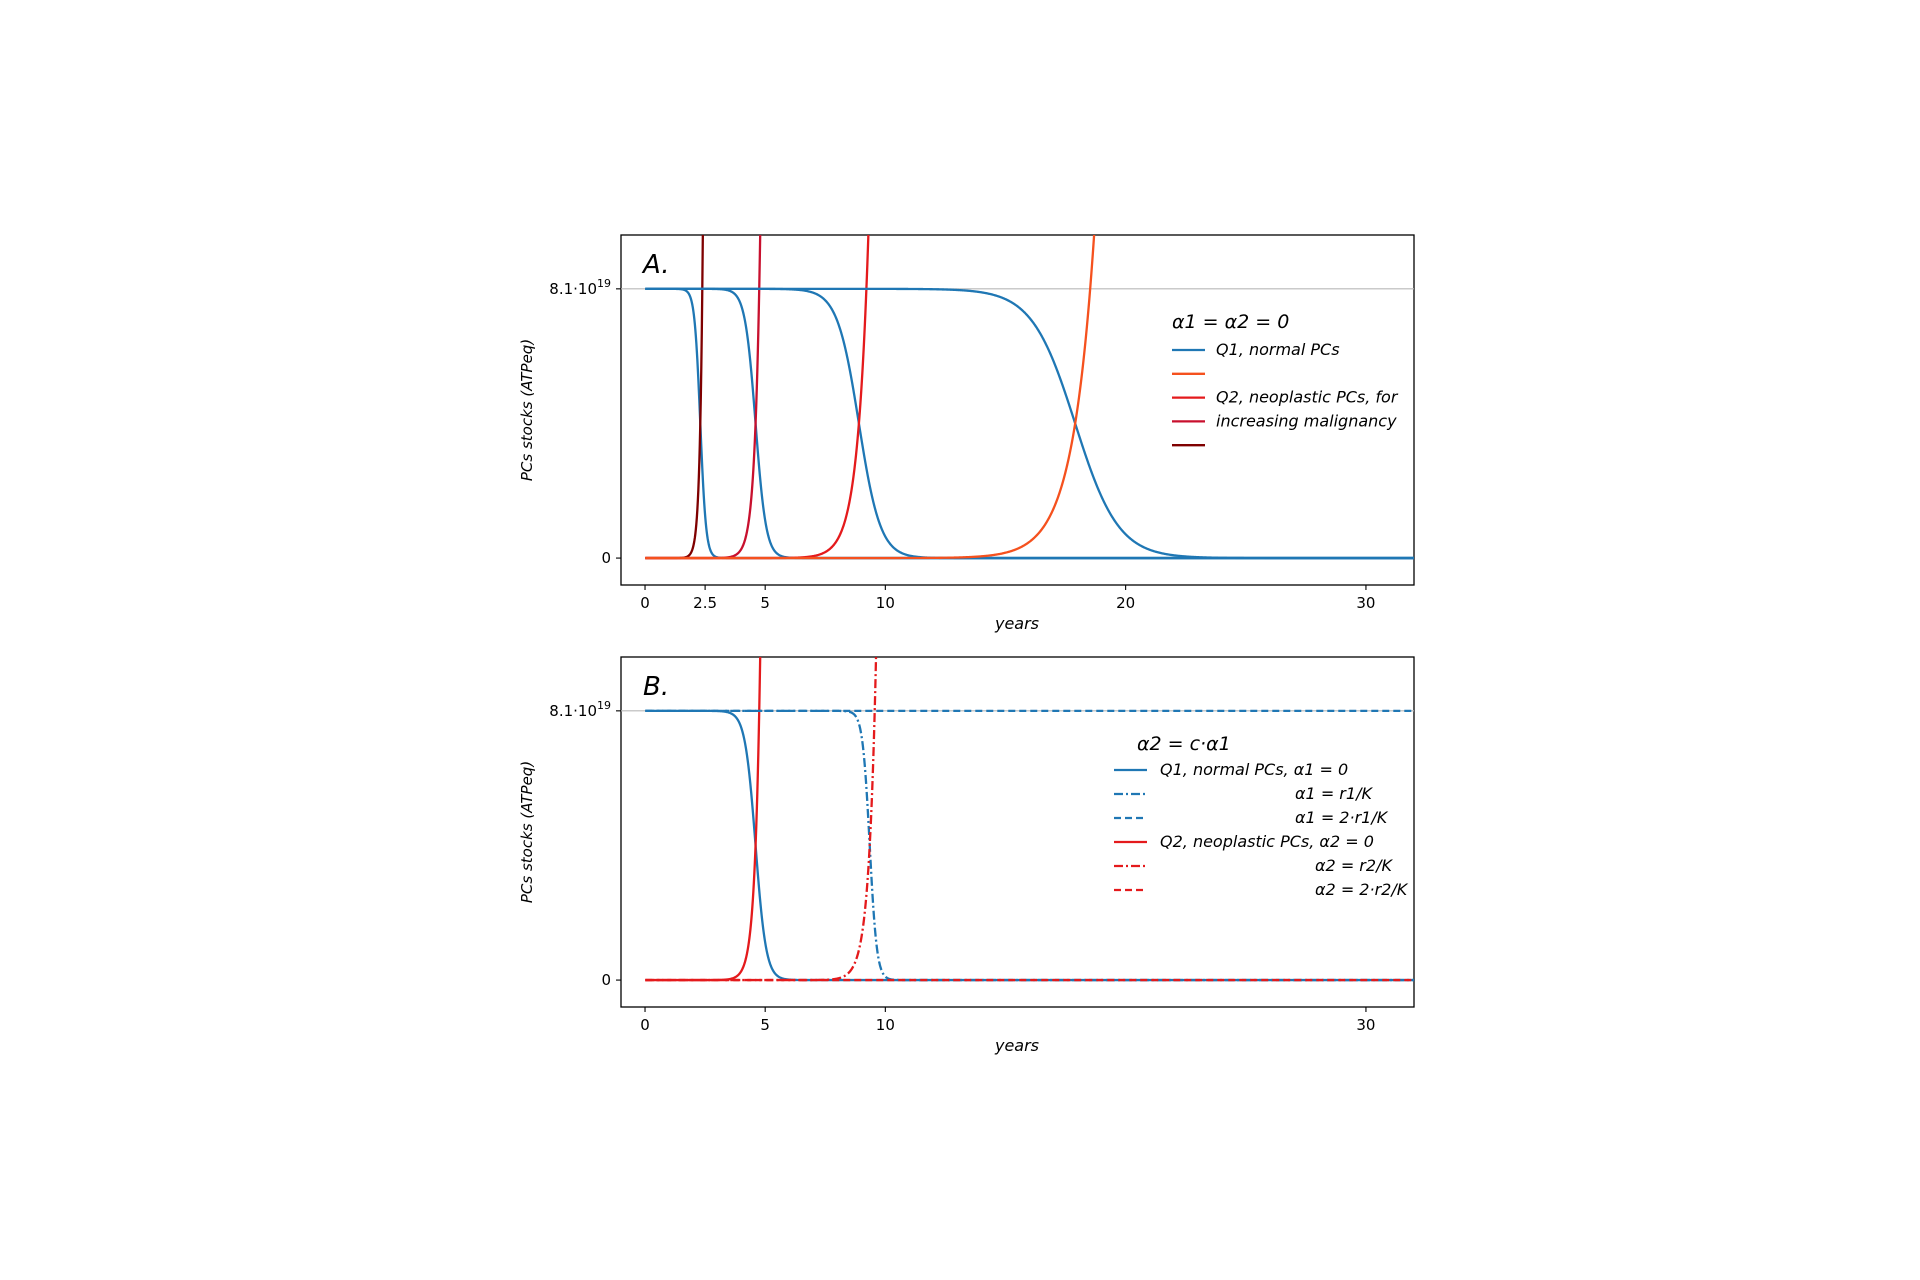  What do you see at coordinates (1307, 397) in the screenshot?
I see `legend-label: Q2, neoplastic PCs, for` at bounding box center [1307, 397].